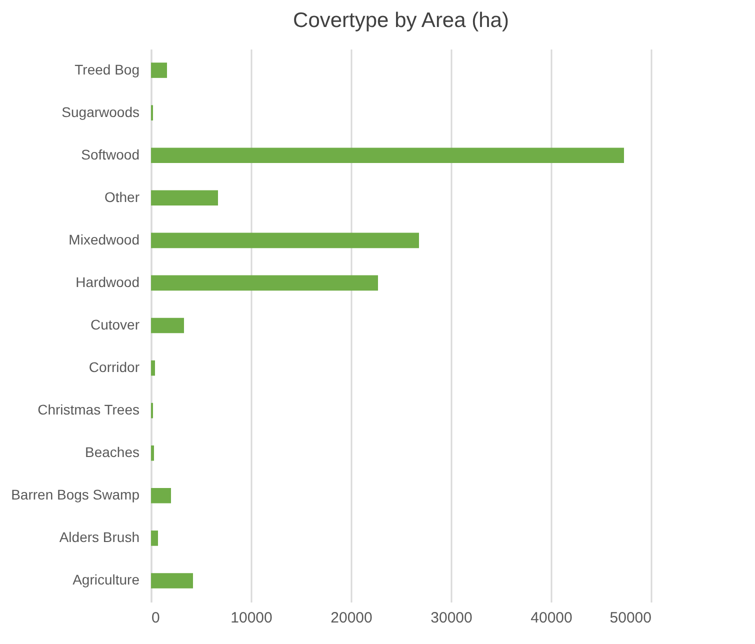 The width and height of the screenshot is (755, 644). Describe the element at coordinates (115, 324) in the screenshot. I see `y-tick-label: Cutover` at that location.